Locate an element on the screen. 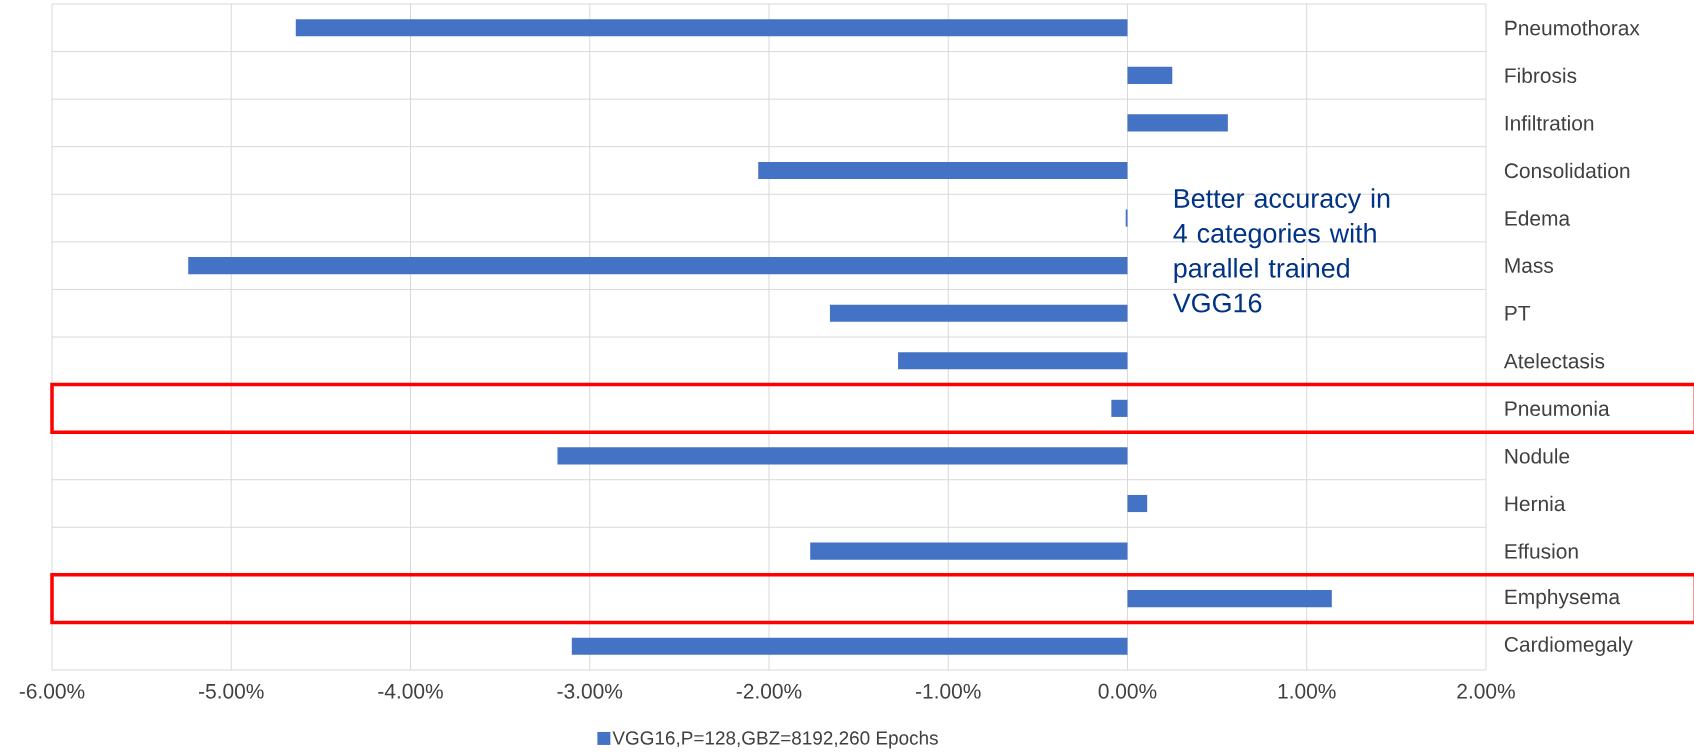 This screenshot has height=754, width=1694. x-tick-label: -2.00% is located at coordinates (769, 691).